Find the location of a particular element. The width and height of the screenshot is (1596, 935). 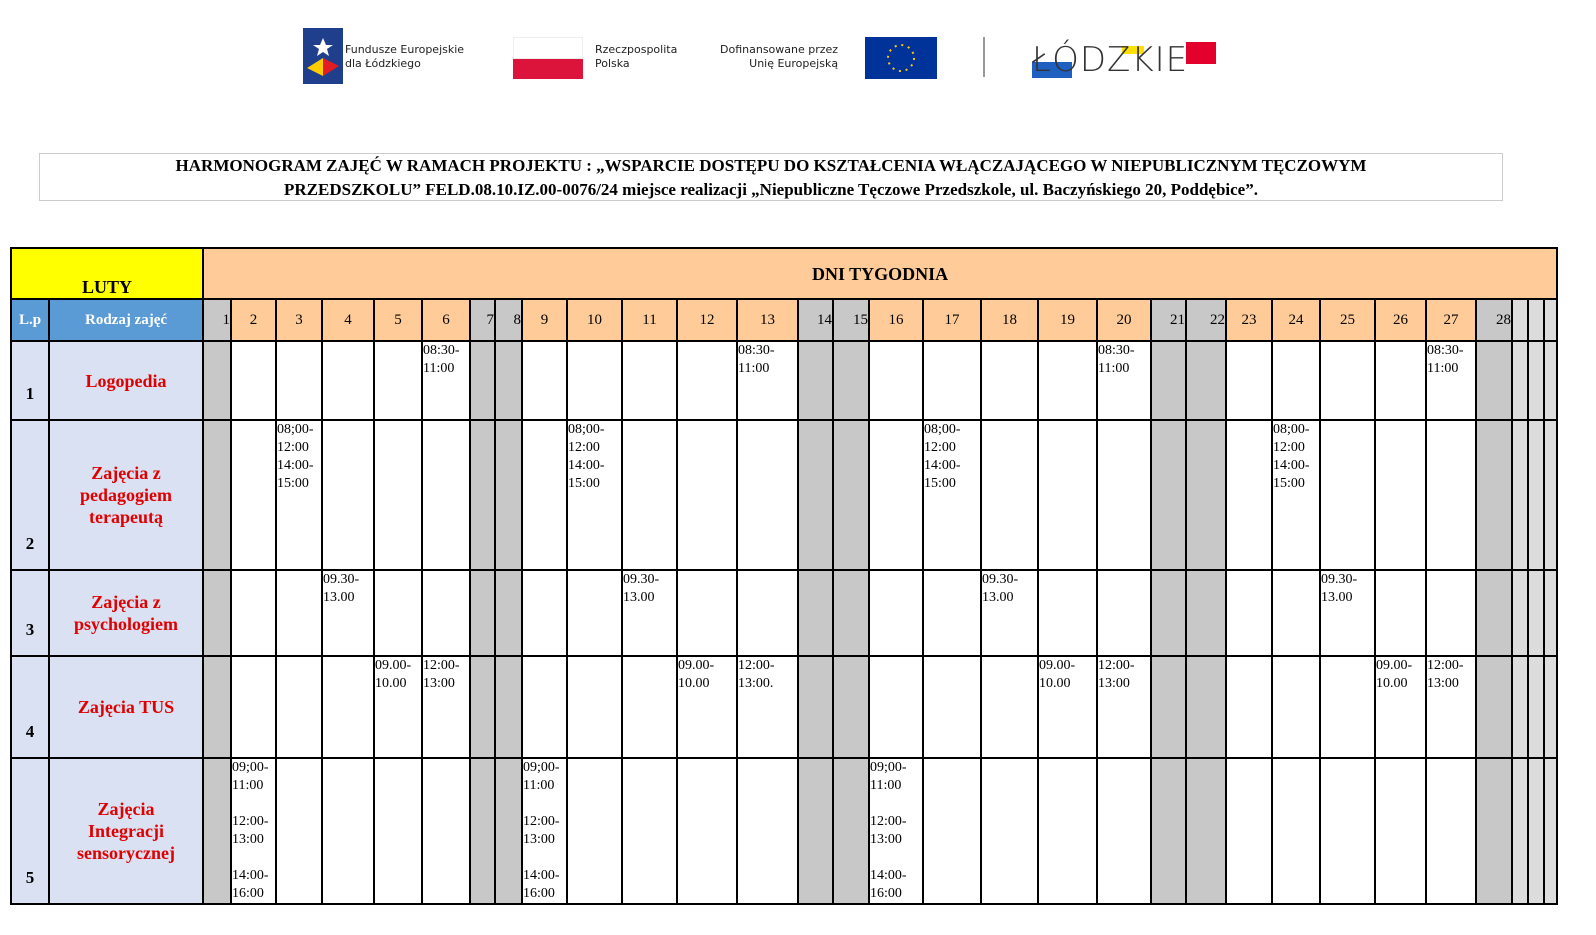

day-header-12: 12 is located at coordinates (707, 320).